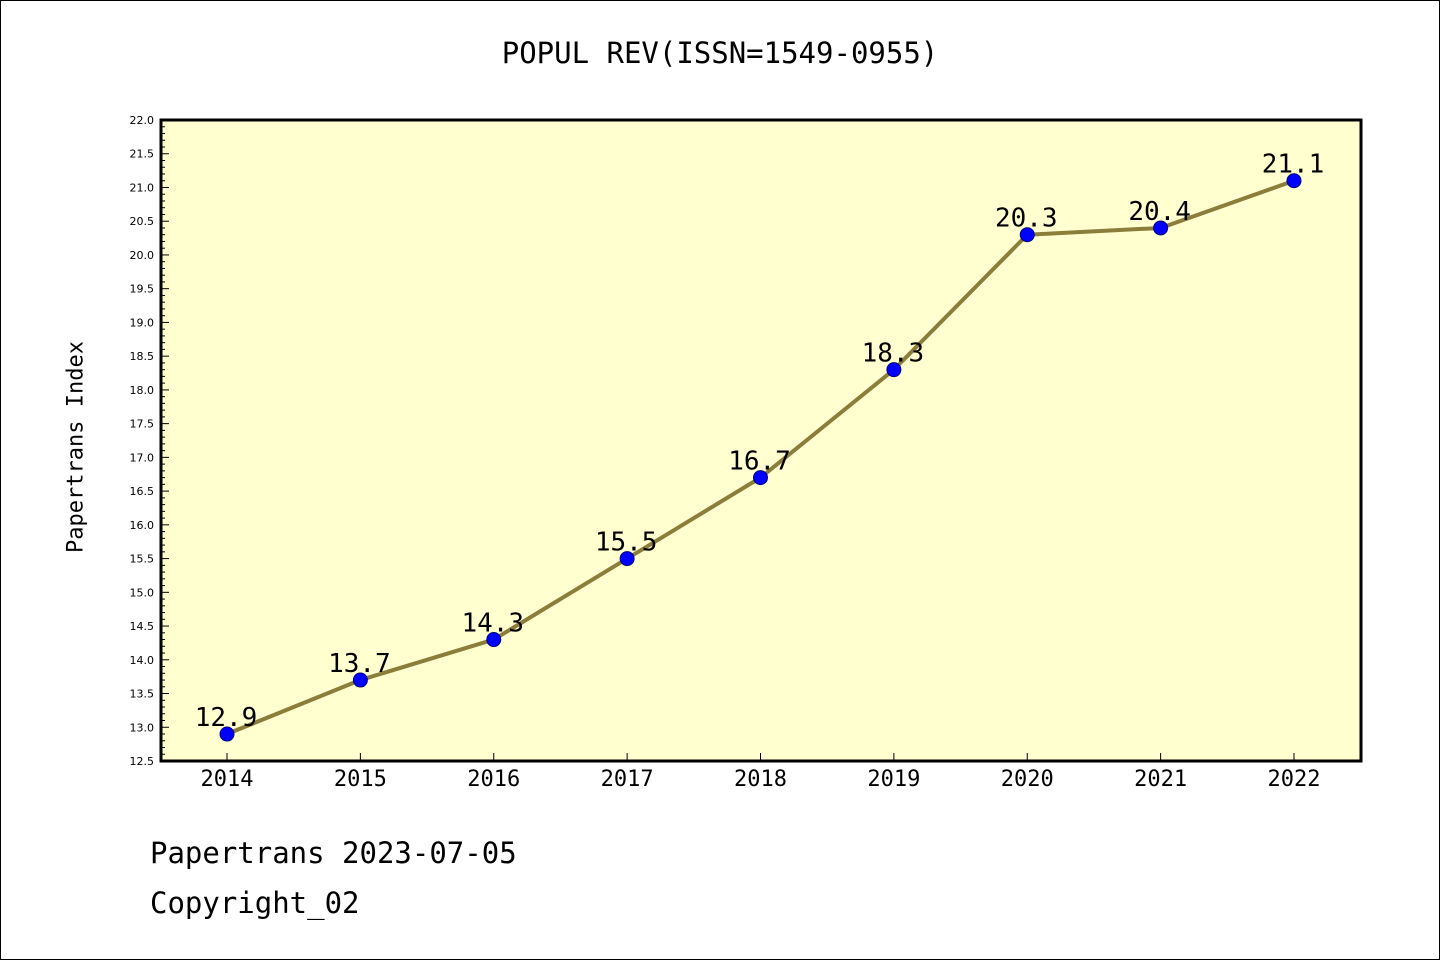  Describe the element at coordinates (142, 289) in the screenshot. I see `y-tick-label: 19.5` at that location.